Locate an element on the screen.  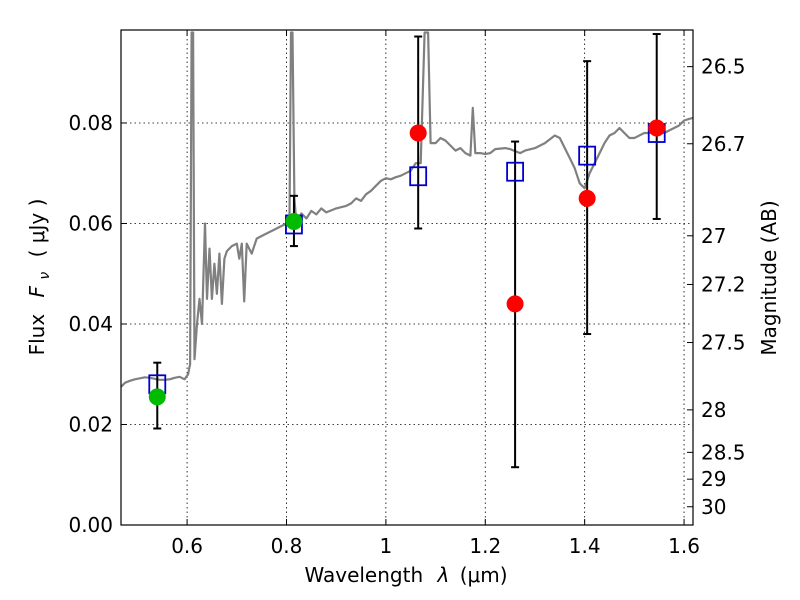
y-axis-label-subscript: ν is located at coordinates (45, 276).